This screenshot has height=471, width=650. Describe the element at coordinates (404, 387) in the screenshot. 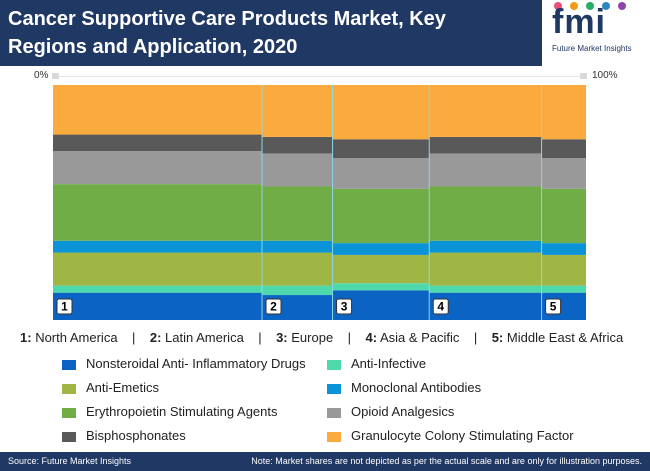

I see `legend-item-monoclonal: Monoclonal Antibodies` at that location.